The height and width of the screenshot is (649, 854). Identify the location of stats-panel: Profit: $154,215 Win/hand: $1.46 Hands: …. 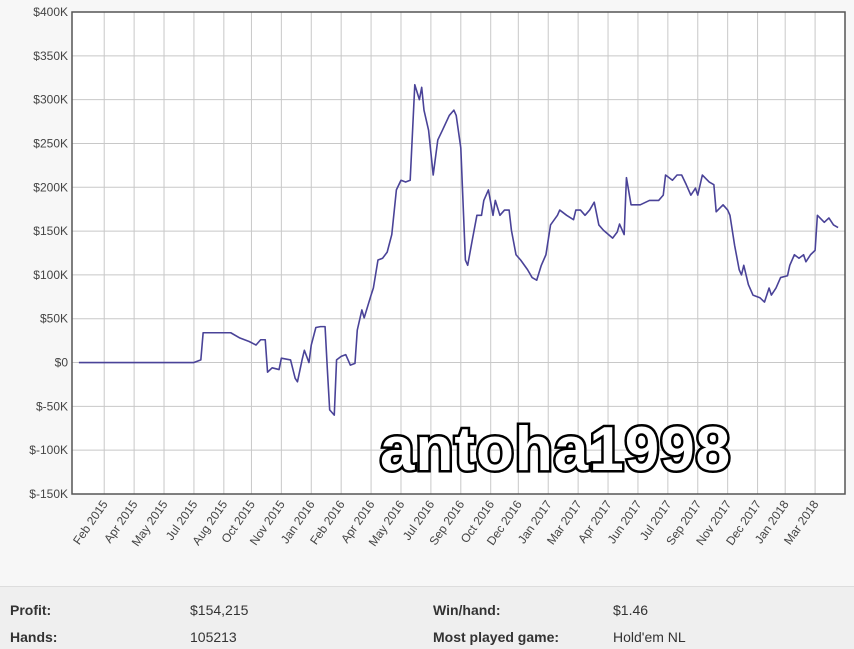
(427, 617).